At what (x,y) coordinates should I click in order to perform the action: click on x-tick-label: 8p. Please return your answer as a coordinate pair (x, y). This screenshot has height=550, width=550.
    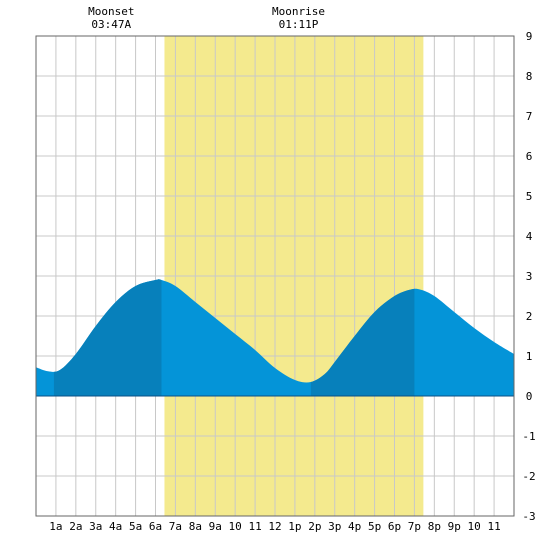
    Looking at the image, I should click on (434, 526).